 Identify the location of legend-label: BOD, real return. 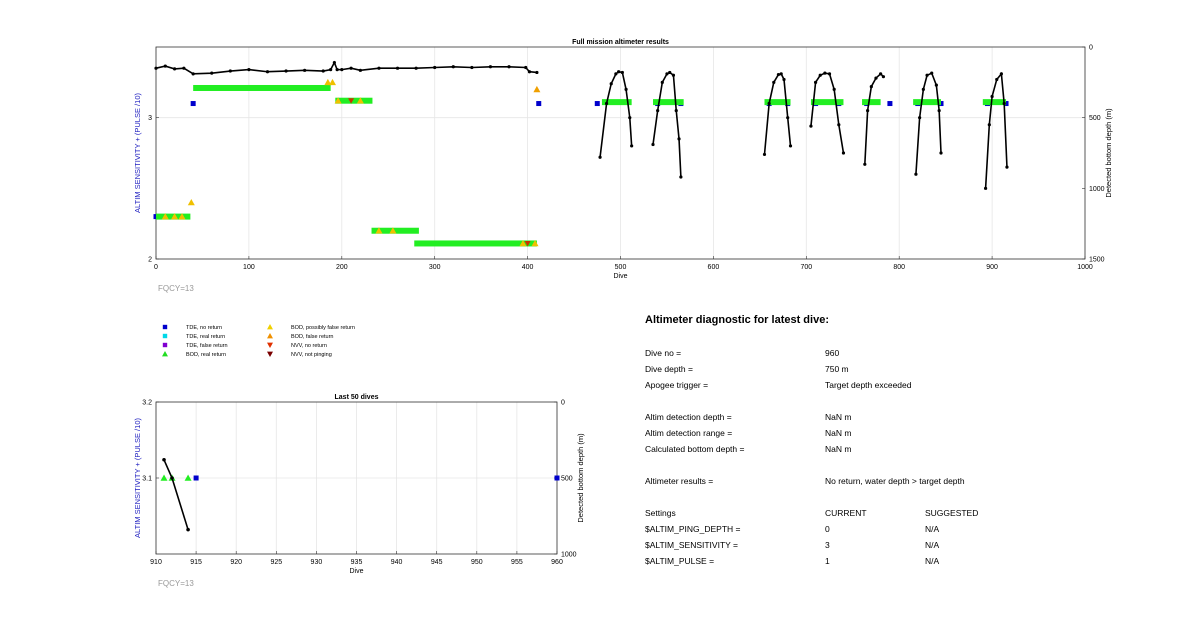
(206, 355).